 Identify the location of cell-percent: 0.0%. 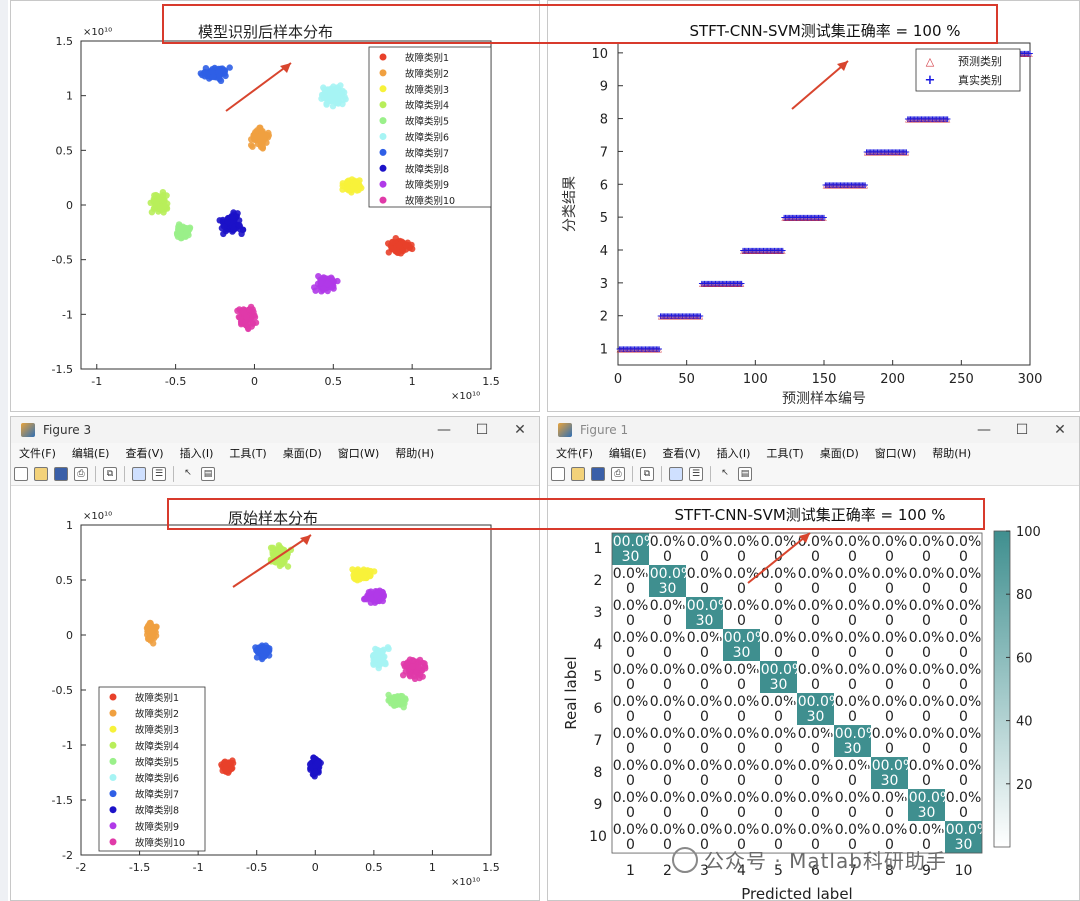
(964, 606).